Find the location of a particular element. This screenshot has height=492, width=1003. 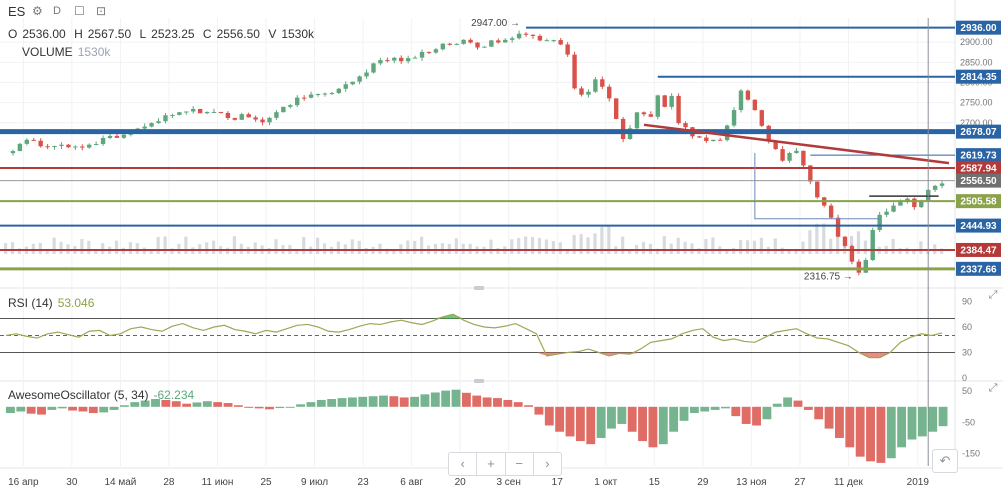

y-tick-label: 2750.00 is located at coordinates (976, 103).